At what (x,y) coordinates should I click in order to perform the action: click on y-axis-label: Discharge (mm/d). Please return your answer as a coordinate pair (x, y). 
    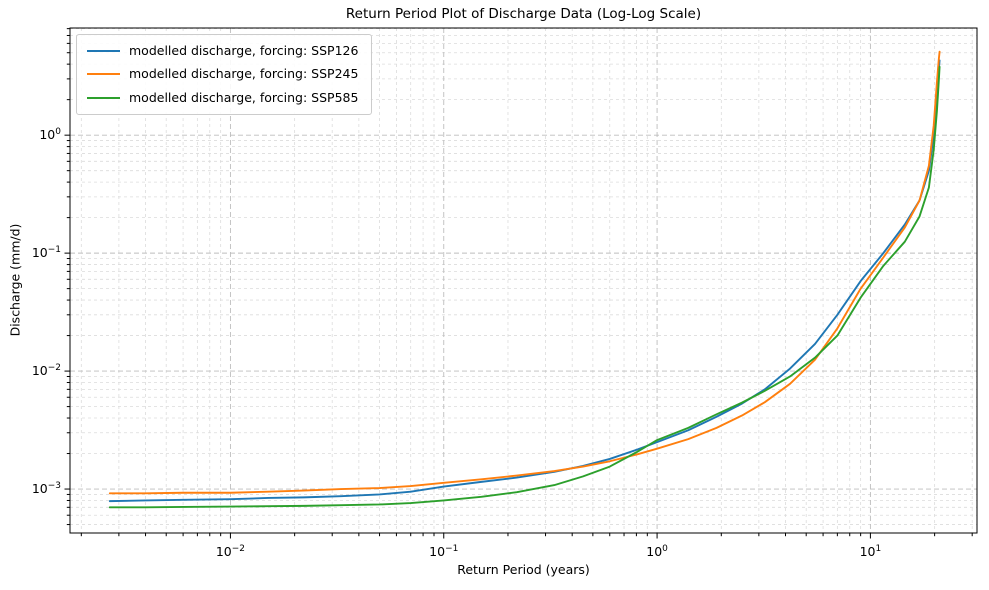
    Looking at the image, I should click on (15, 280).